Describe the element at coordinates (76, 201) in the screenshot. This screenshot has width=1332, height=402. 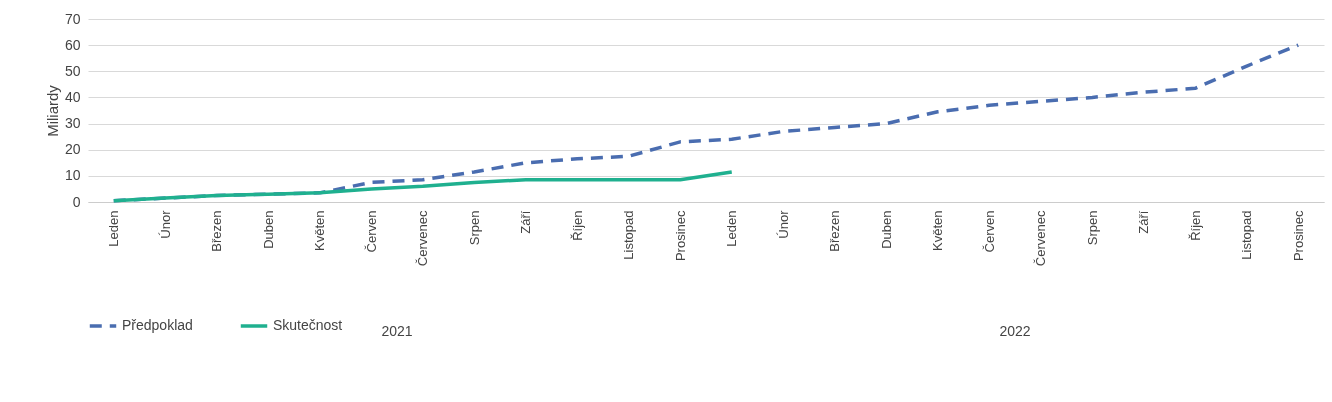
I see `y-tick-label: 0` at that location.